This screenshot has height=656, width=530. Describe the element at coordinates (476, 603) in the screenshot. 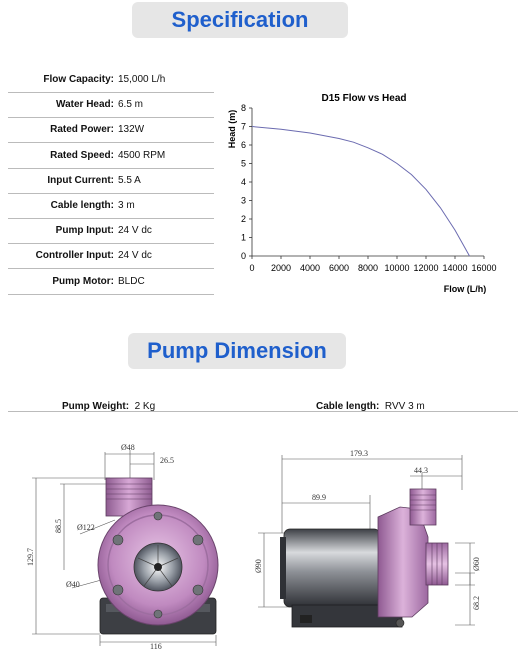

I see `side-base-height: 68.2` at that location.